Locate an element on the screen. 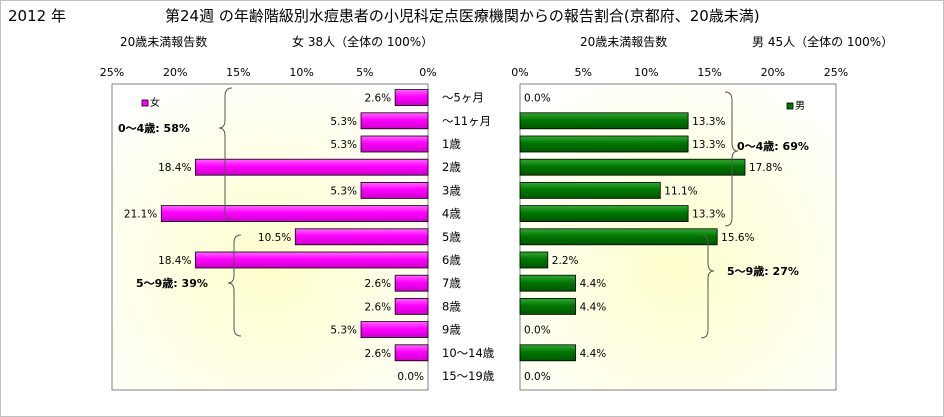 Image resolution: width=944 pixels, height=417 pixels. male-legend-swatch is located at coordinates (790, 106).